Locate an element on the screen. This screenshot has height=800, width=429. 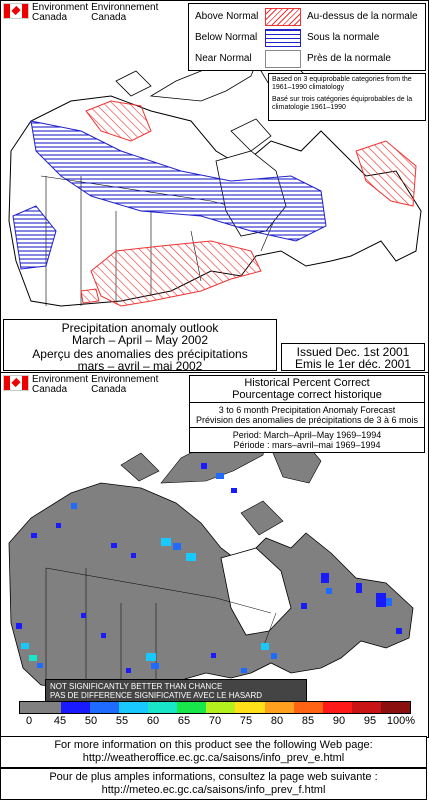
legend-row-above: Above Normal Au-dessus de la normale is located at coordinates (307, 16).